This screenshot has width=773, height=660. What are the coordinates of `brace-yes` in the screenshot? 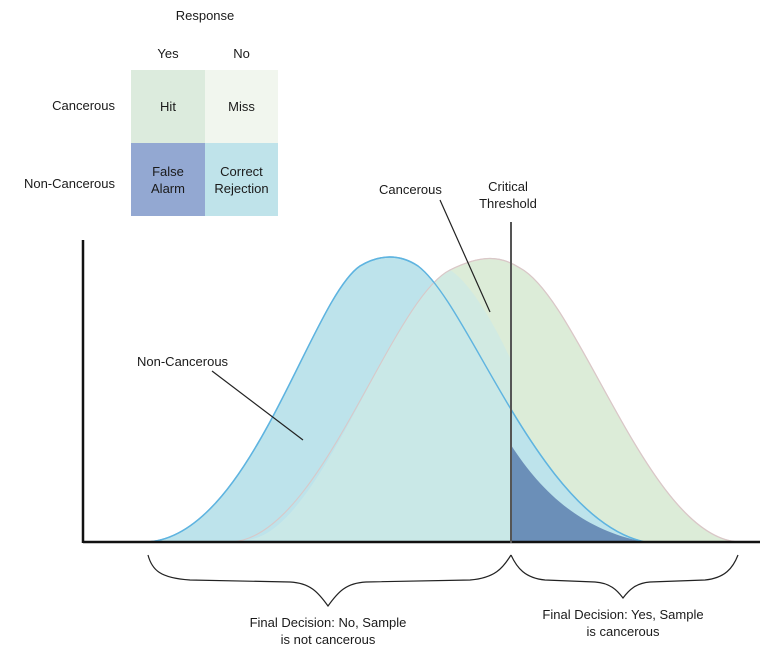 It's located at (624, 576).